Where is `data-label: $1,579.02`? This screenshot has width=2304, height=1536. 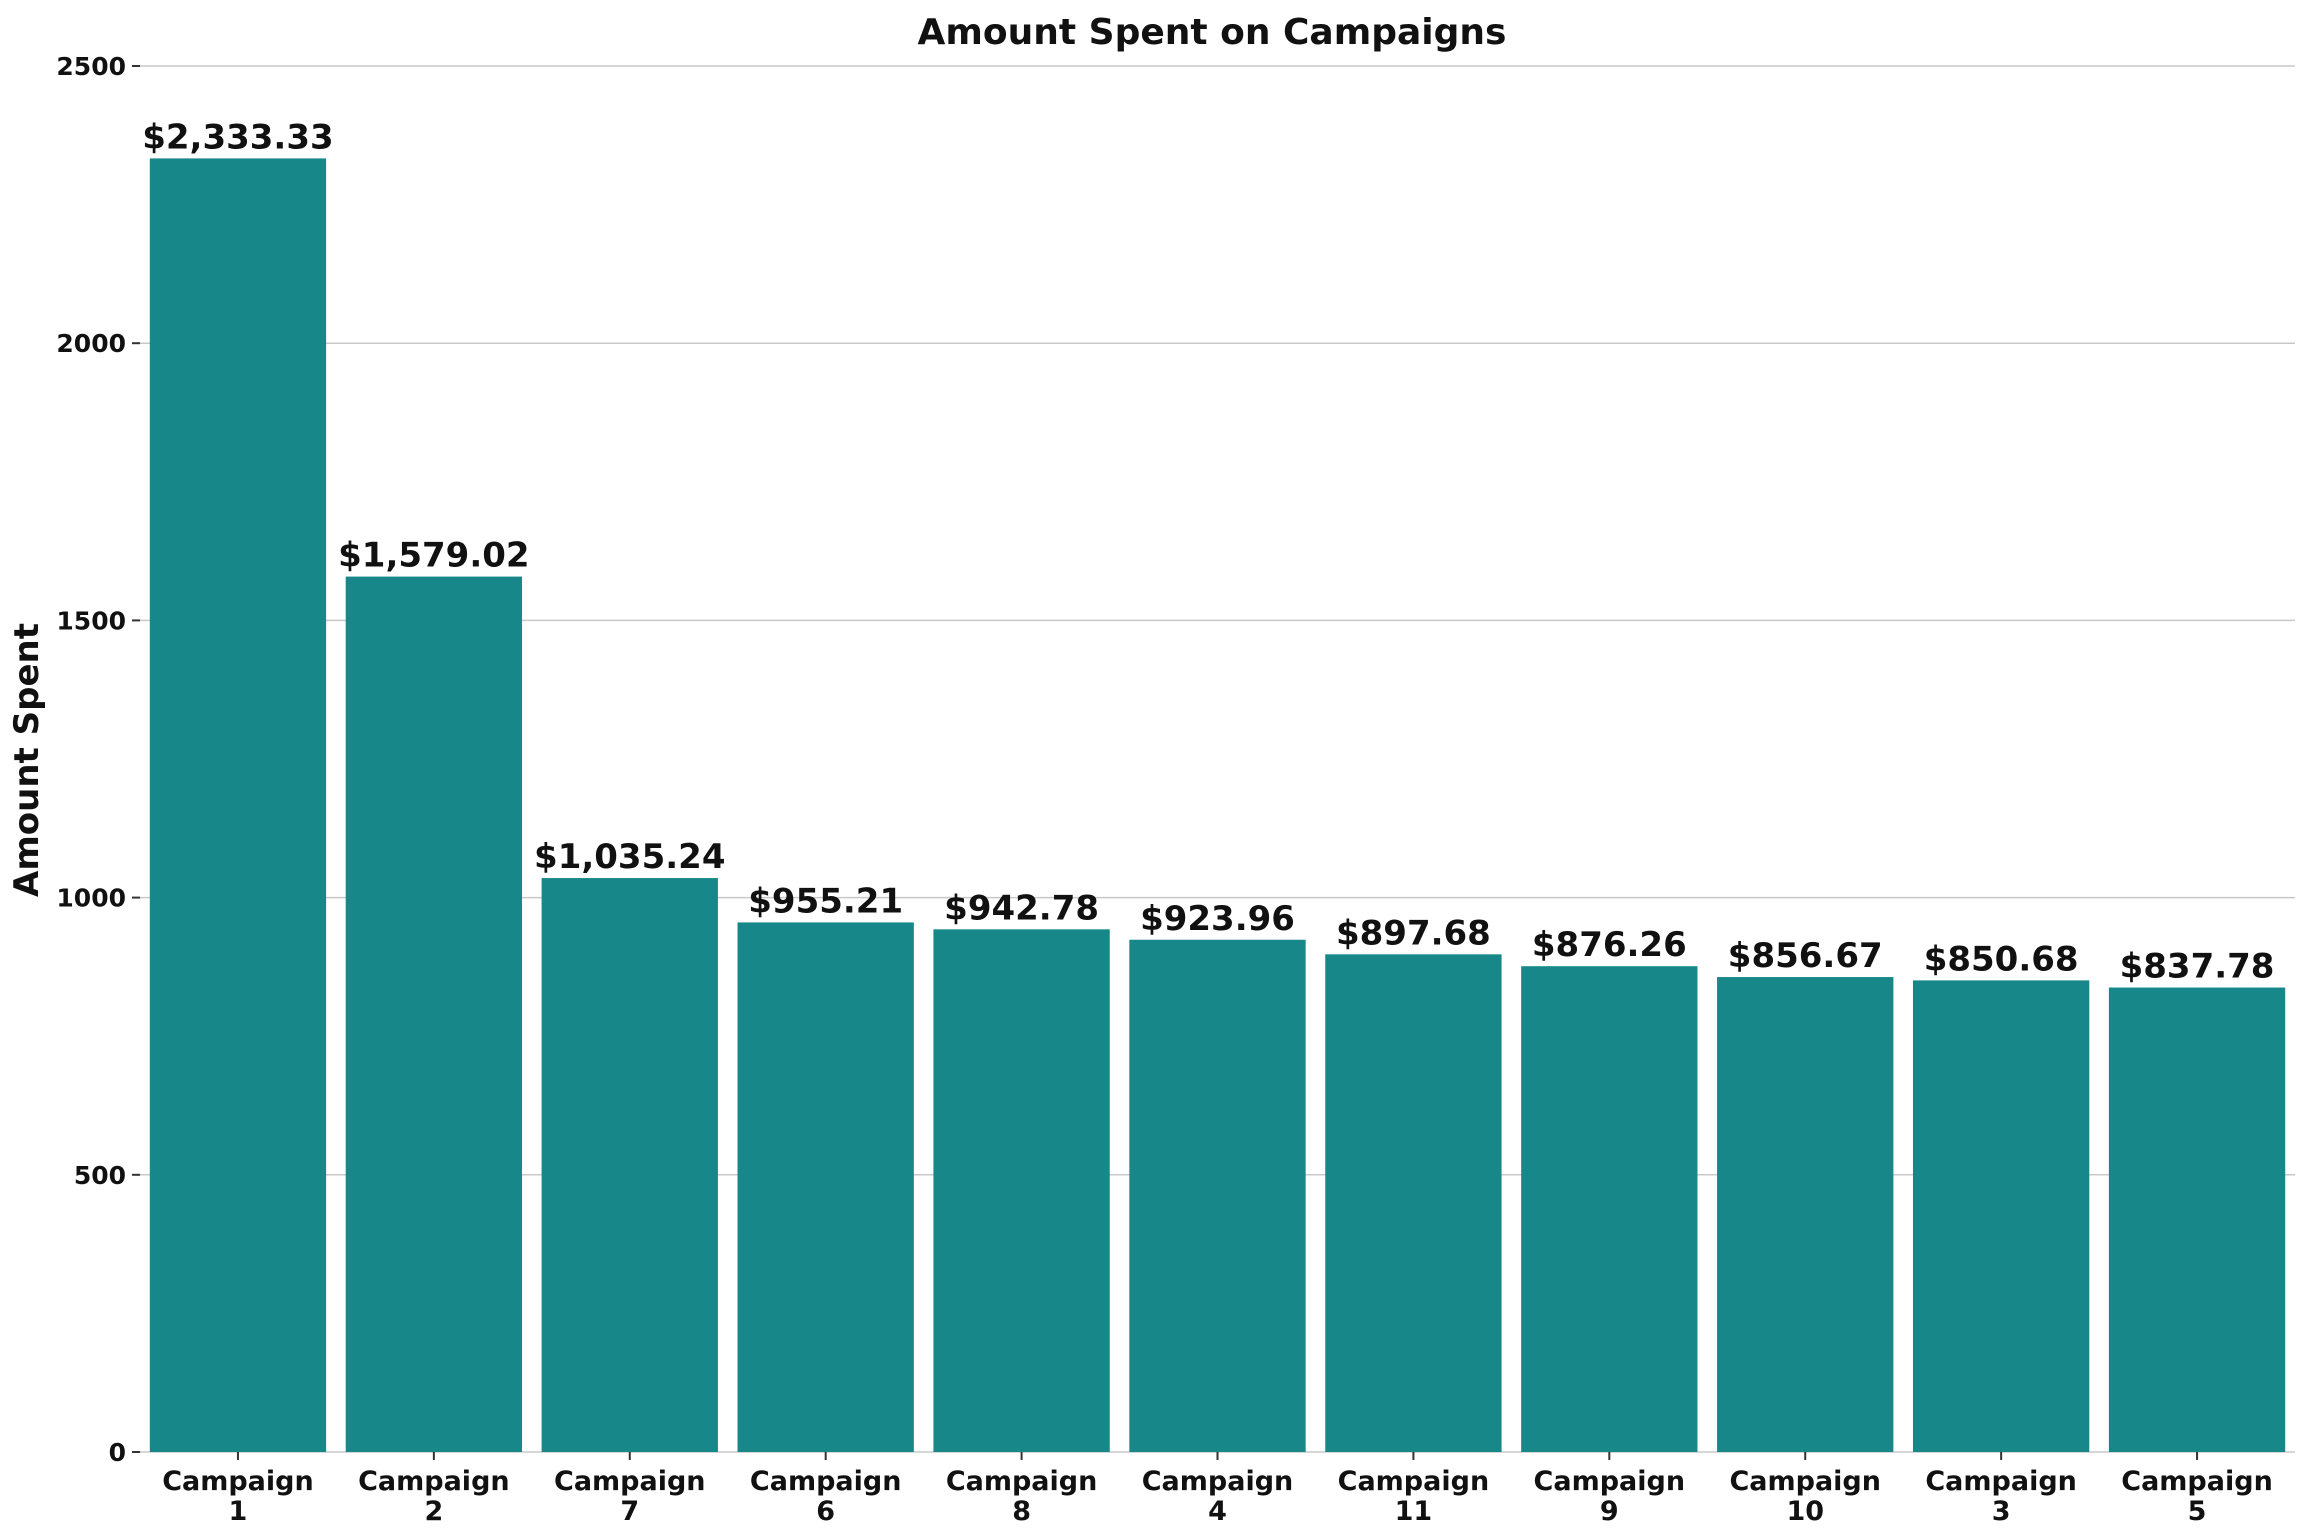
data-label: $1,579.02 is located at coordinates (433, 556).